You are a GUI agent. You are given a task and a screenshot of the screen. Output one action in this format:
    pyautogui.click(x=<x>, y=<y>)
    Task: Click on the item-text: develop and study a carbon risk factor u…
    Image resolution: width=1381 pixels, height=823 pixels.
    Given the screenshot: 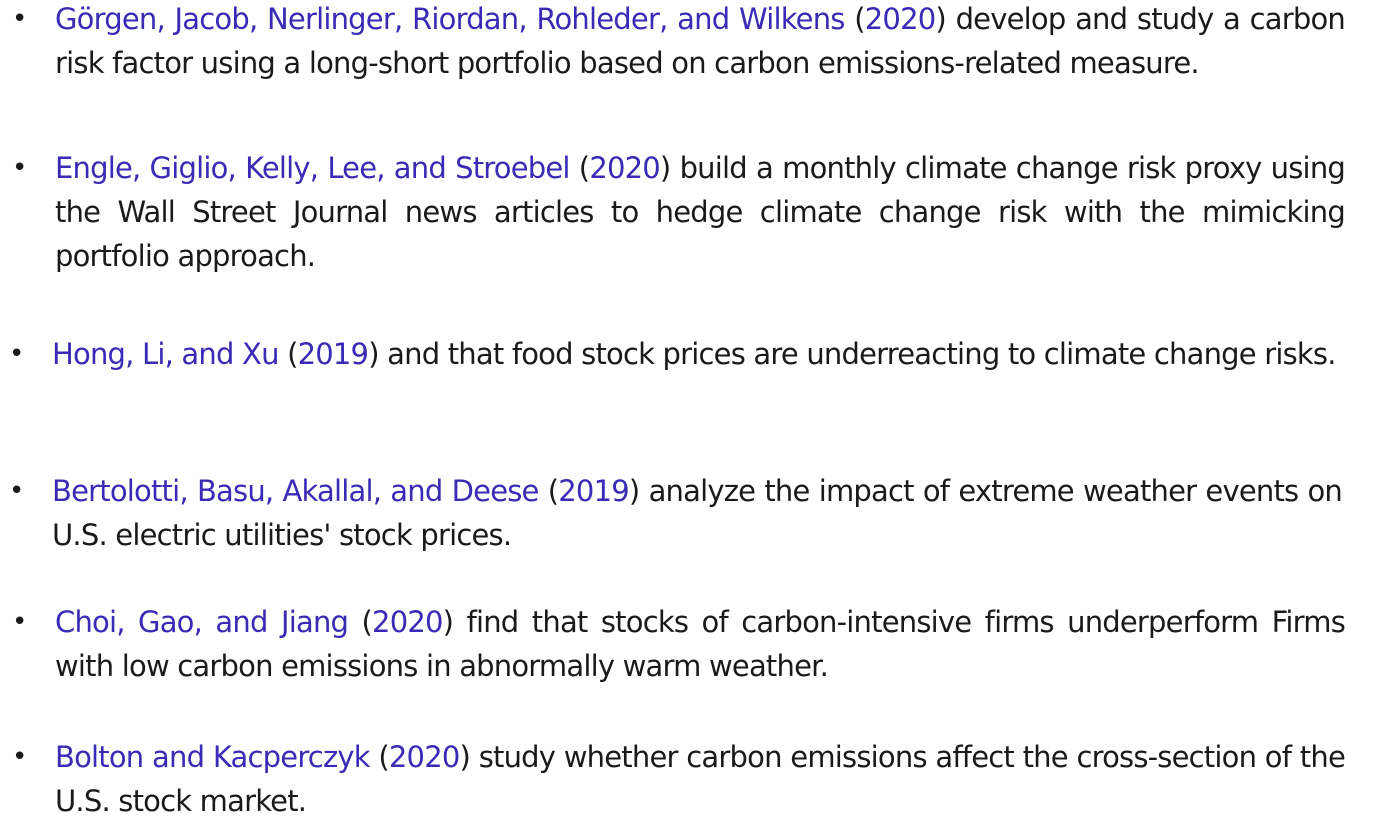 What is the action you would take?
    pyautogui.click(x=700, y=41)
    